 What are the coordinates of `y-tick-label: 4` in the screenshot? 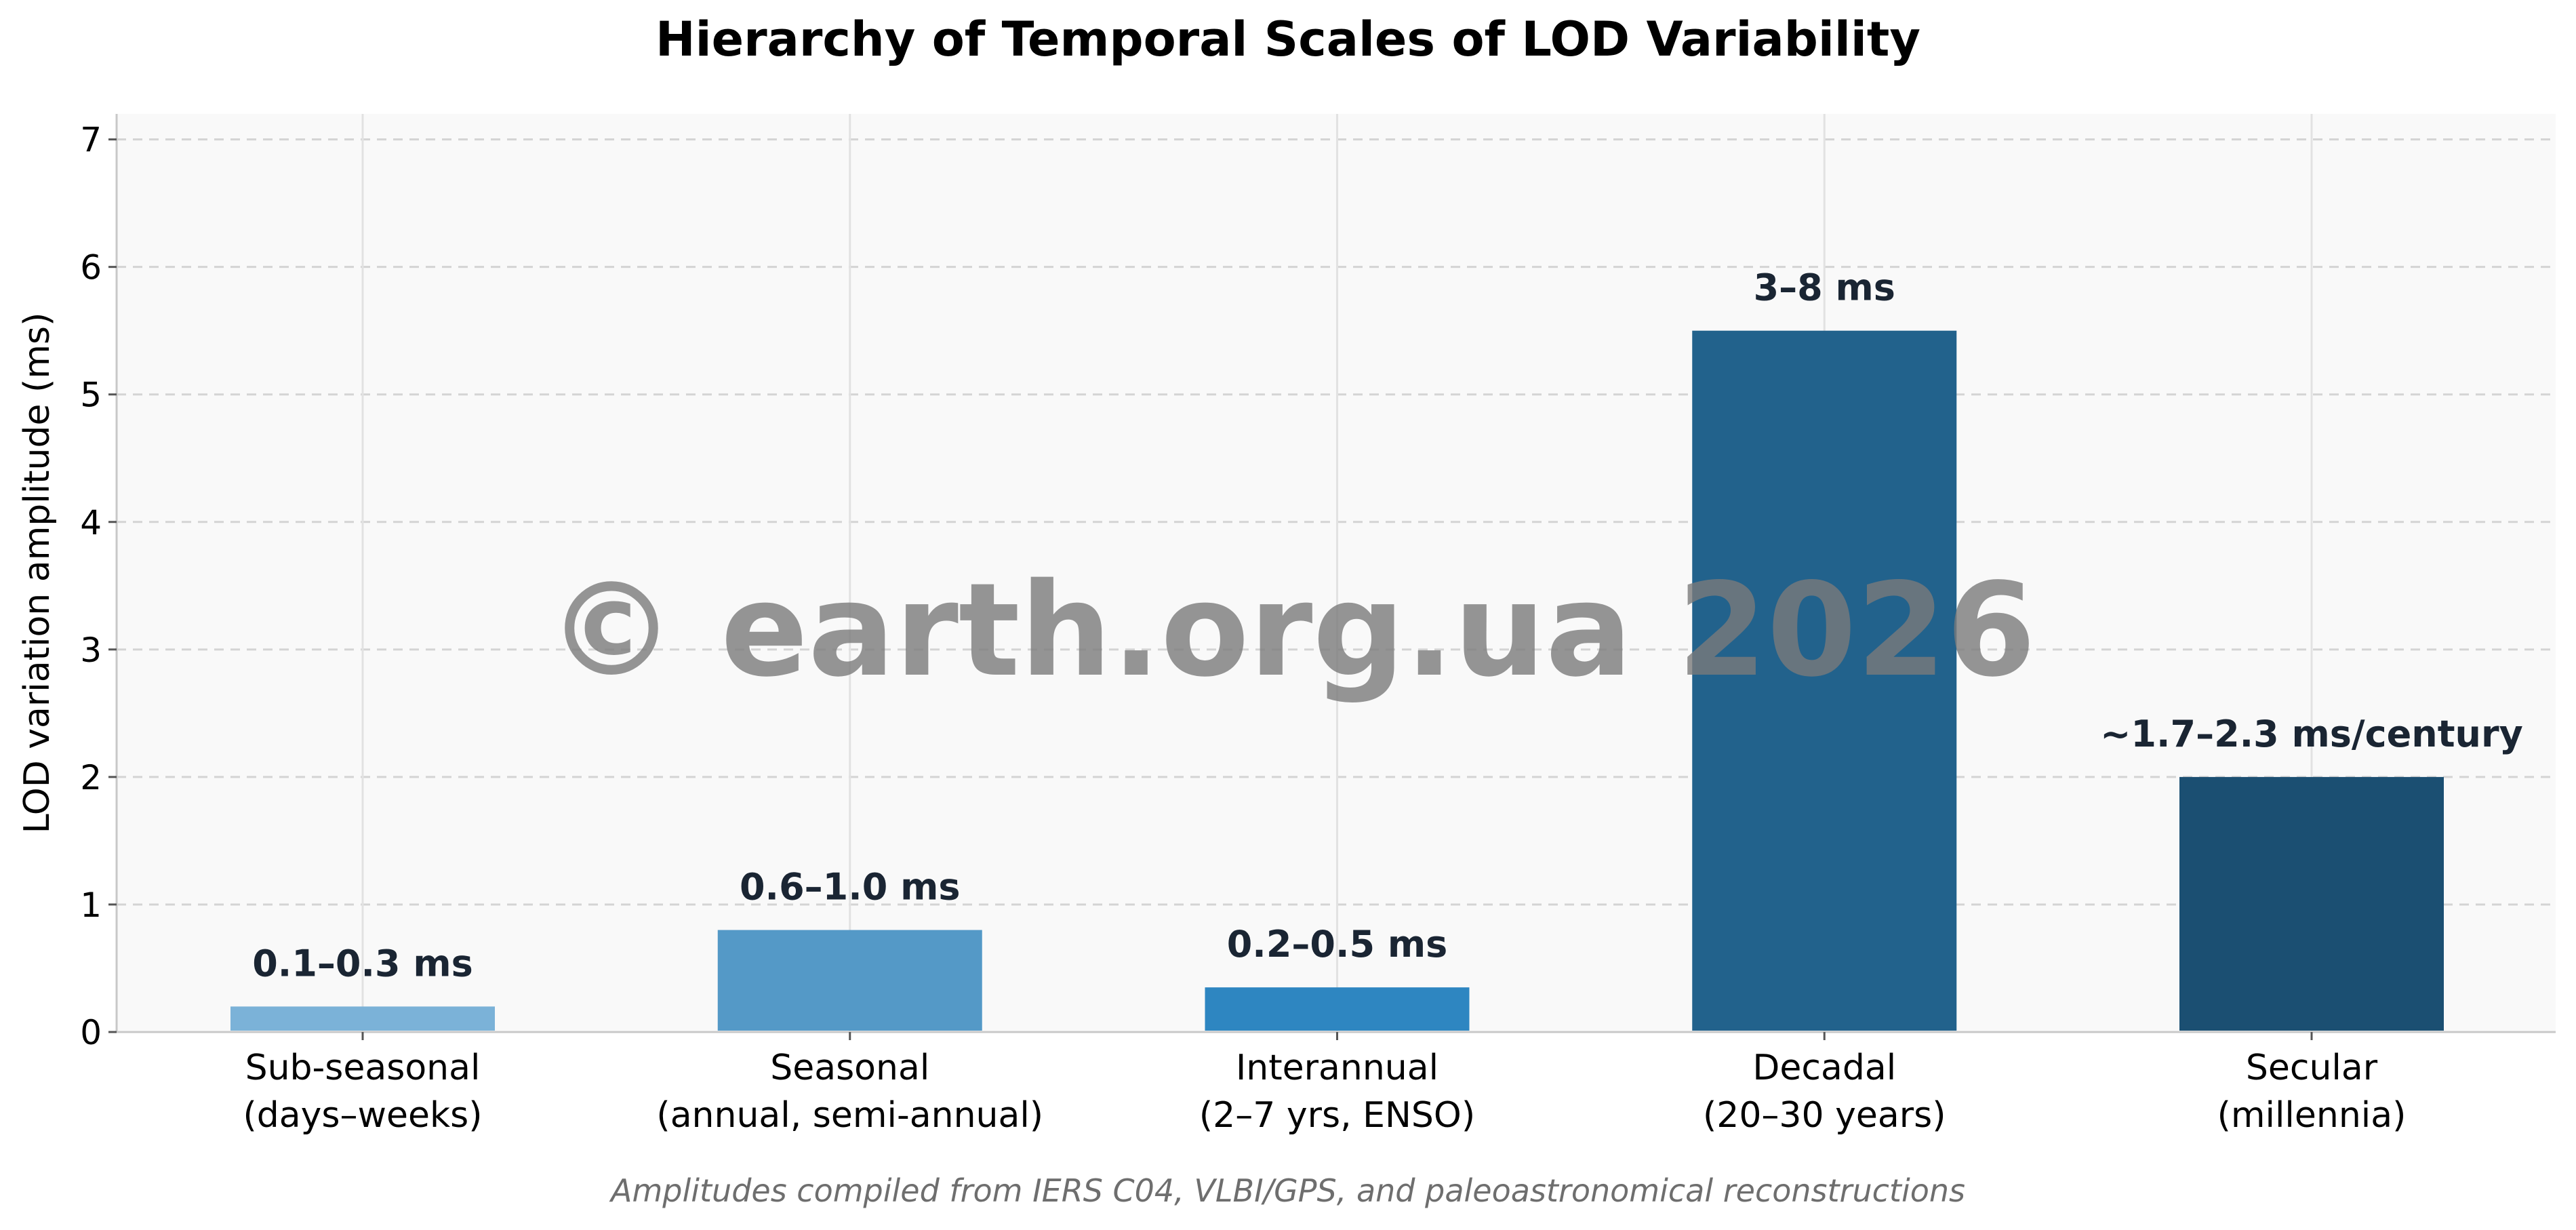 It's located at (91, 522).